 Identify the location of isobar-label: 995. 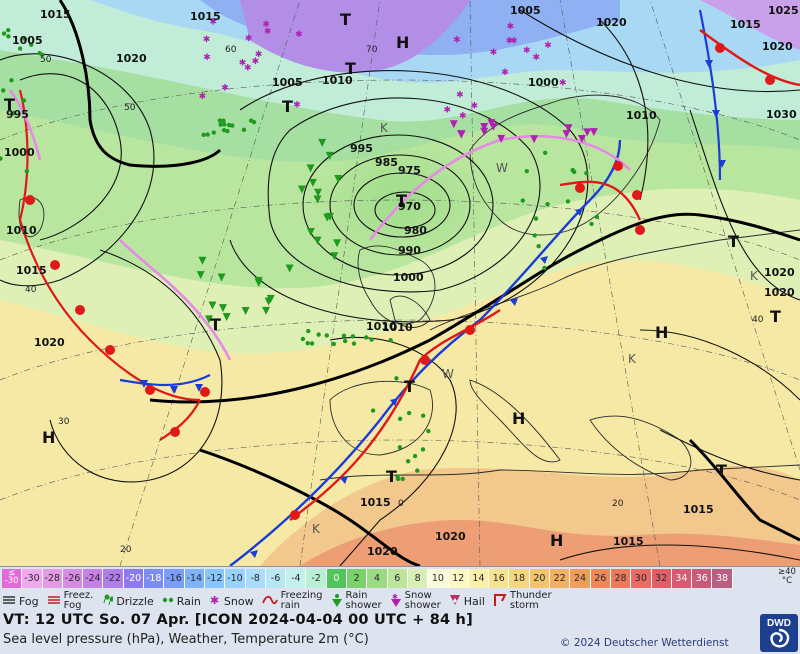
(17, 114).